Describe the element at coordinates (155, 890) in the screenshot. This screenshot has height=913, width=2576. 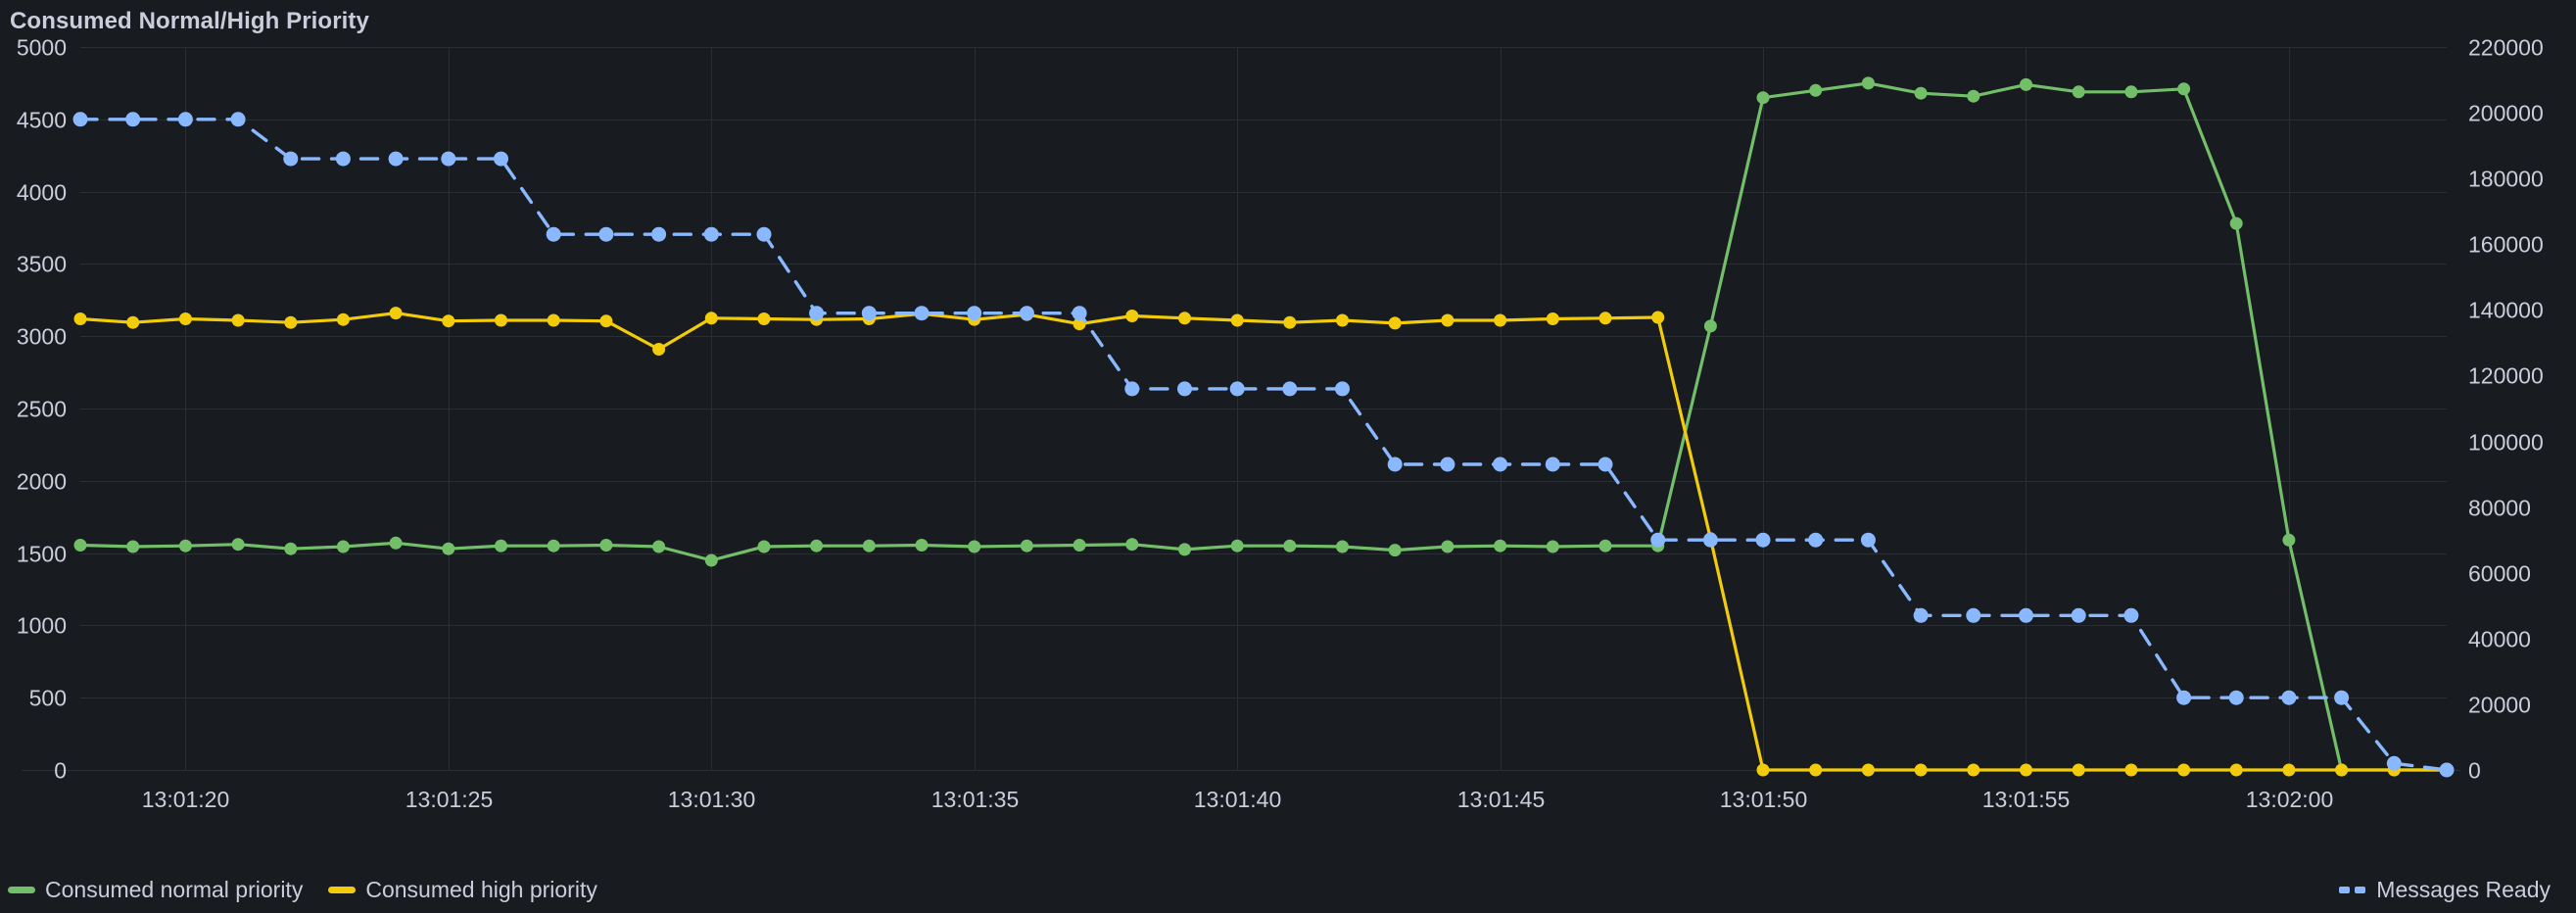
I see `legend-item-consumed-normal-priority: Consumed normal priority` at that location.